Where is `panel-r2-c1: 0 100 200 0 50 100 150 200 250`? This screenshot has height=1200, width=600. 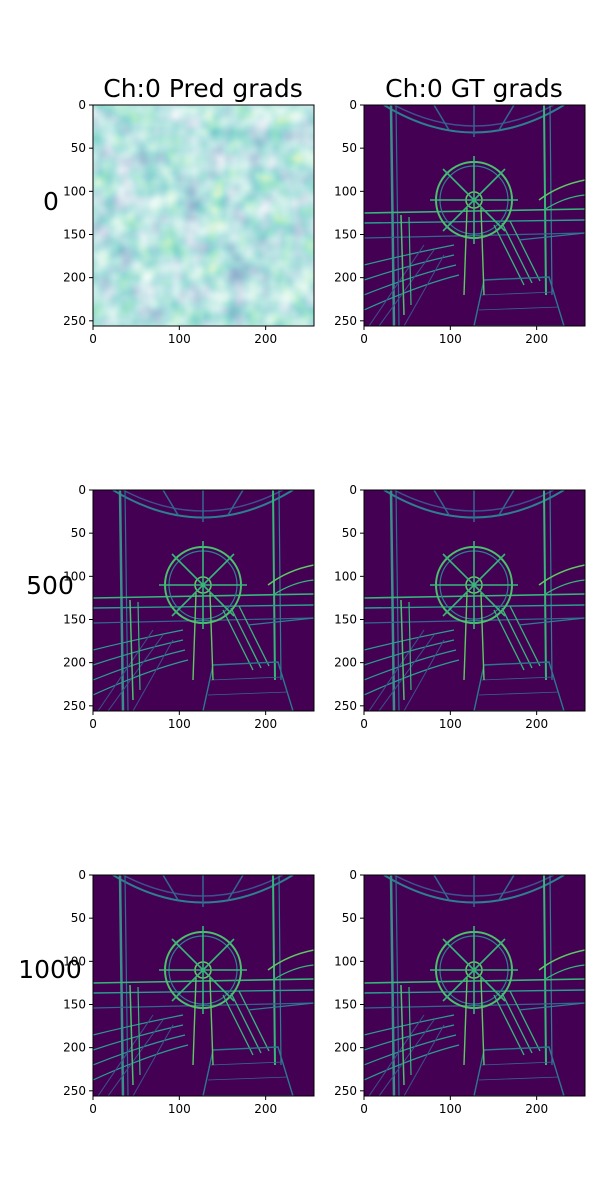 panel-r2-c1: 0 100 200 0 50 100 150 200 250 is located at coordinates (460, 992).